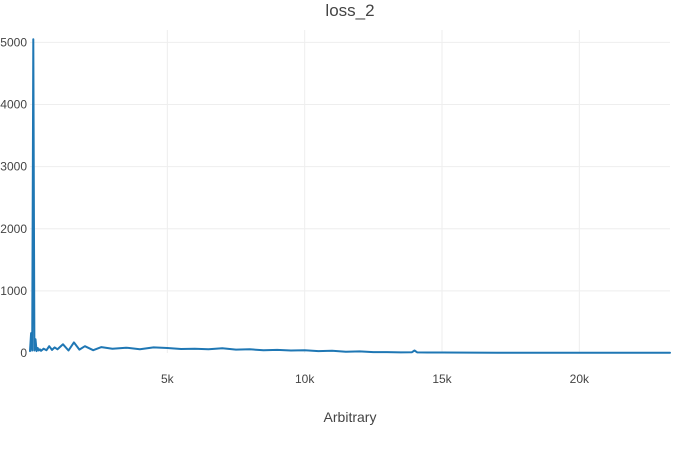 This screenshot has width=700, height=450. Describe the element at coordinates (13, 291) in the screenshot. I see `y-tick-label: 1000` at that location.